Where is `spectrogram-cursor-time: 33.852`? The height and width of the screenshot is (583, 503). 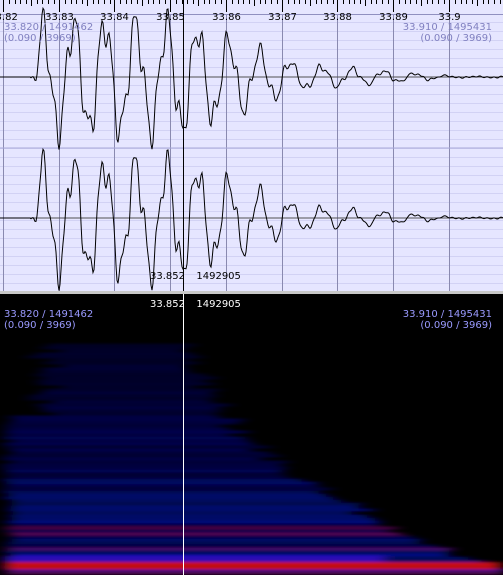 spectrogram-cursor-time: 33.852 is located at coordinates (167, 304).